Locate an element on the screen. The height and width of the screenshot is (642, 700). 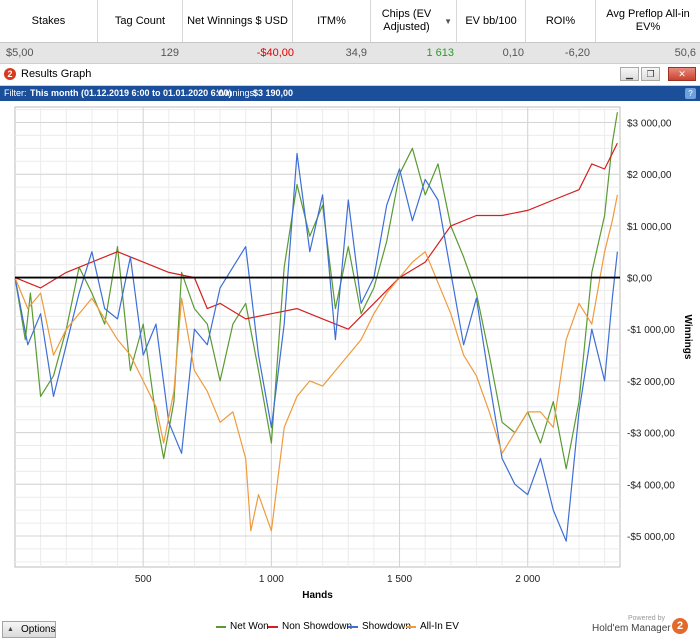
column-header-stakes: Stakes is located at coordinates (49, 21).